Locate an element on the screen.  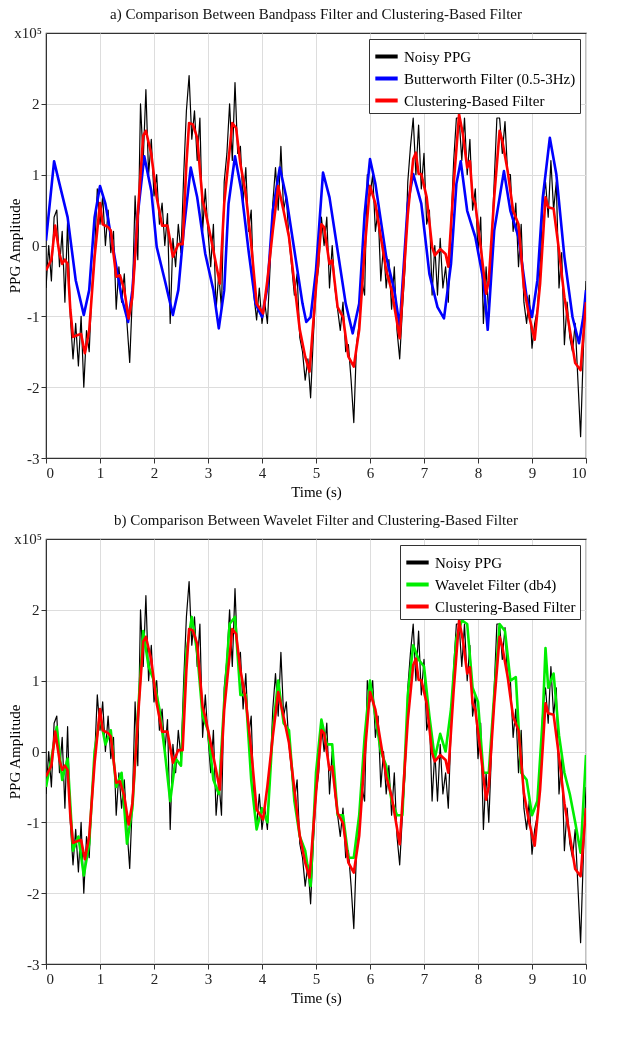
chart-title: b) Comparison Between Wavelet Filter and Clustering-Based Filter is located at coordinates (316, 520).